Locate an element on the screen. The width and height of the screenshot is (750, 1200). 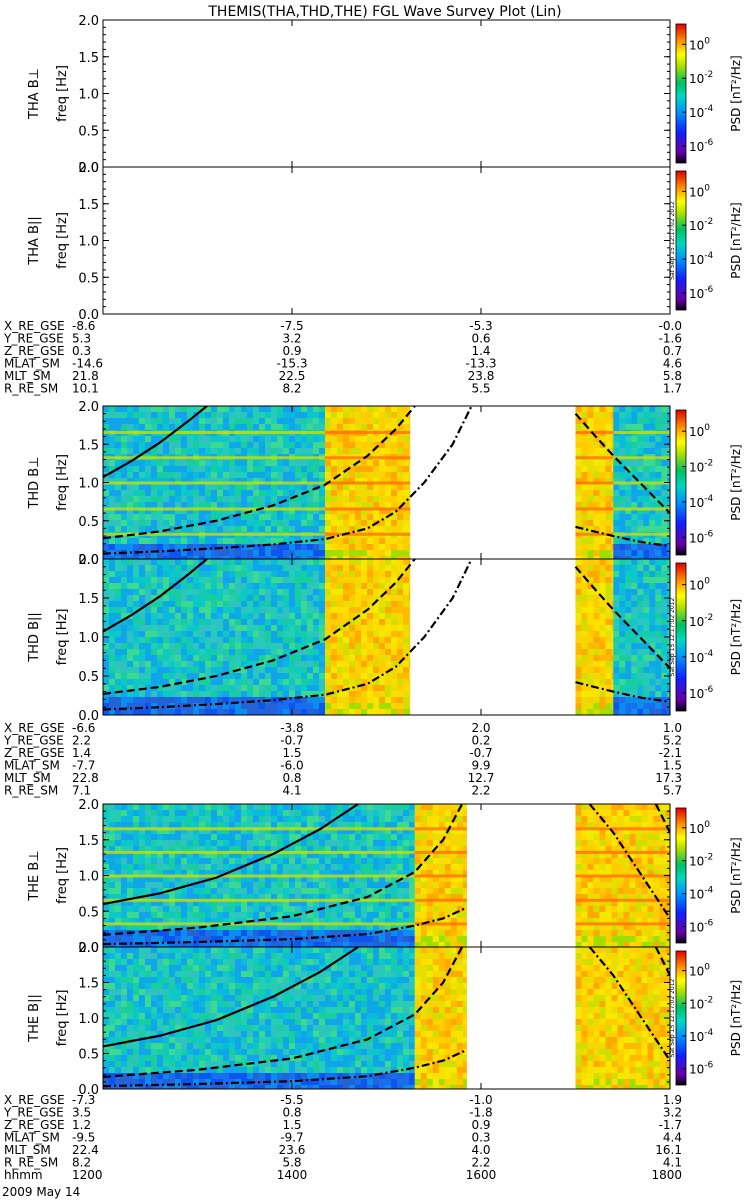
gyro-curve-solid is located at coordinates (231, 855).